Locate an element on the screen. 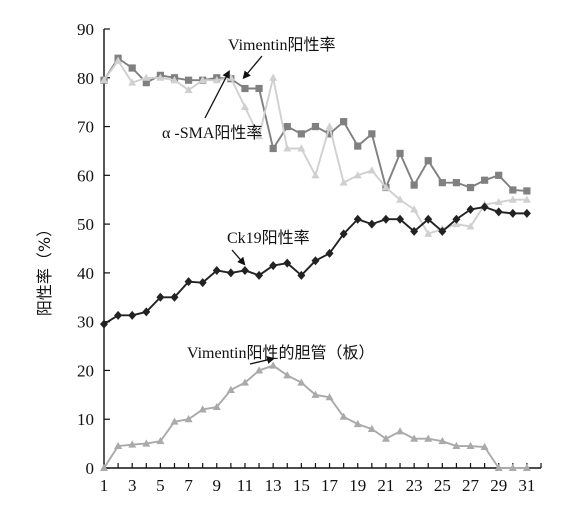 This screenshot has width=569, height=505. x-tick-label: 7 is located at coordinates (188, 485).